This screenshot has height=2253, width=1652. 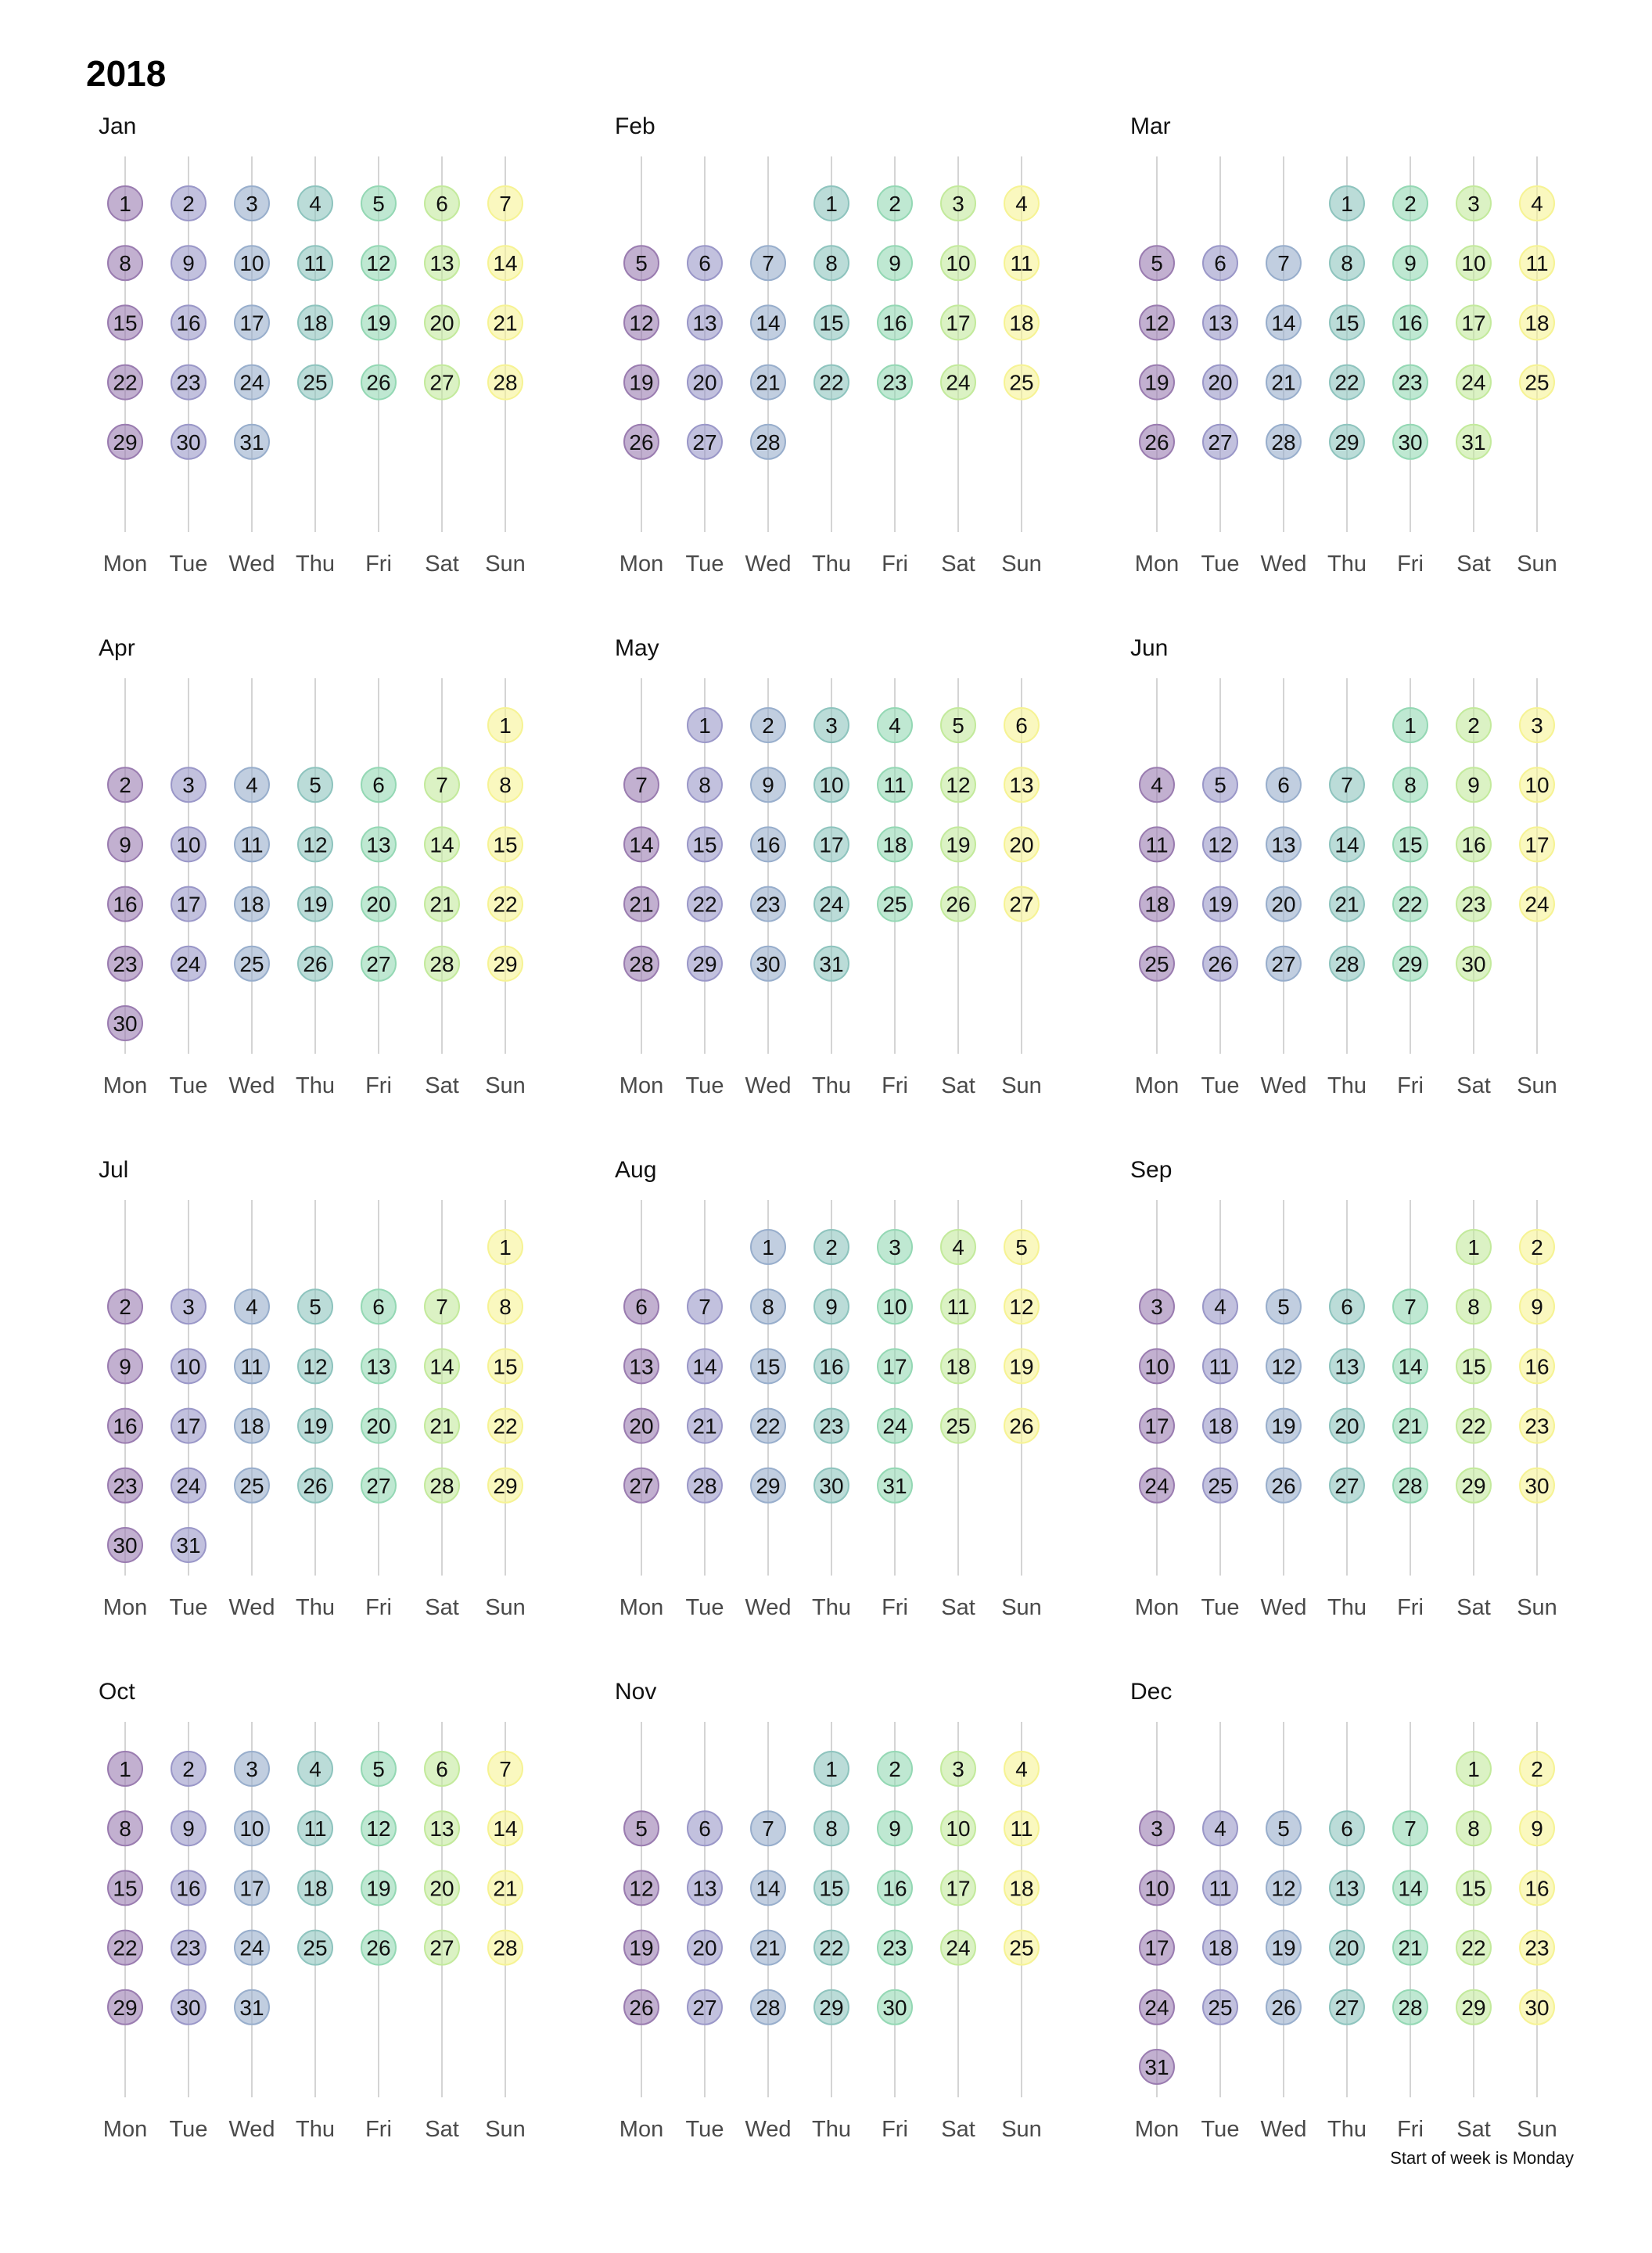 I want to click on day-number: 1, so click(x=505, y=1247).